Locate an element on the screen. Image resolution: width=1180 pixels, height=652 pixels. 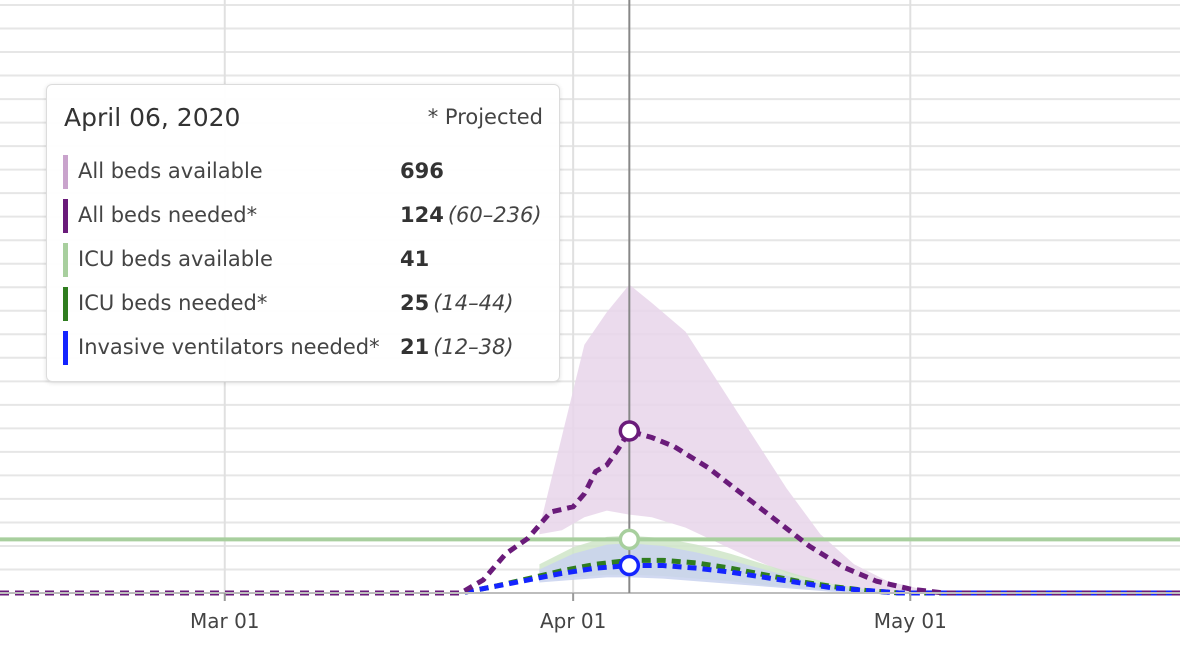
tooltip-label: ICU beds needed* is located at coordinates (173, 303).